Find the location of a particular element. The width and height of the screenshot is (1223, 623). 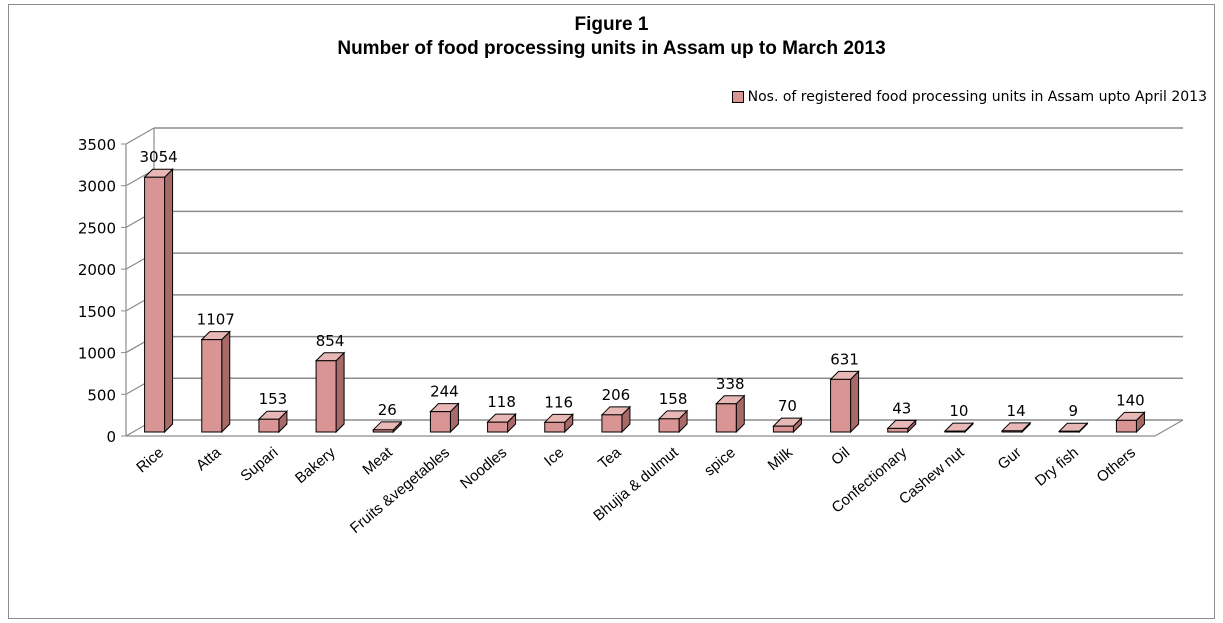

data-label: 631 is located at coordinates (844, 359).